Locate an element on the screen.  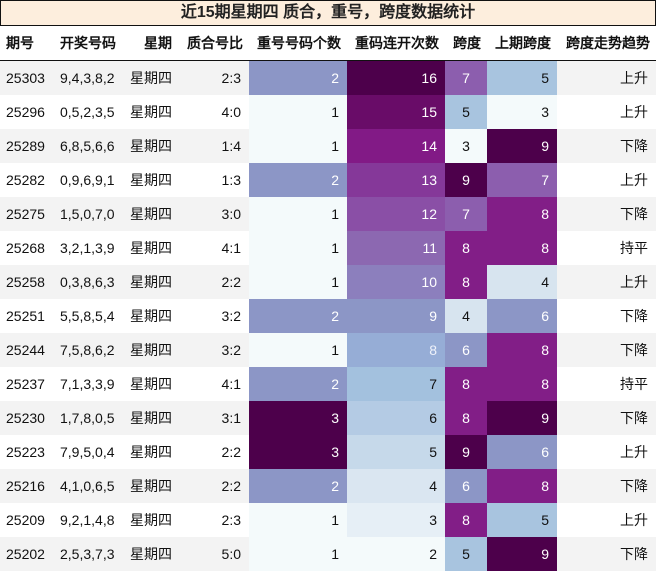
table-row: 25282 0,9,6,9,1 星期四 1:3 2 13 9 7 上升 is located at coordinates (328, 180).